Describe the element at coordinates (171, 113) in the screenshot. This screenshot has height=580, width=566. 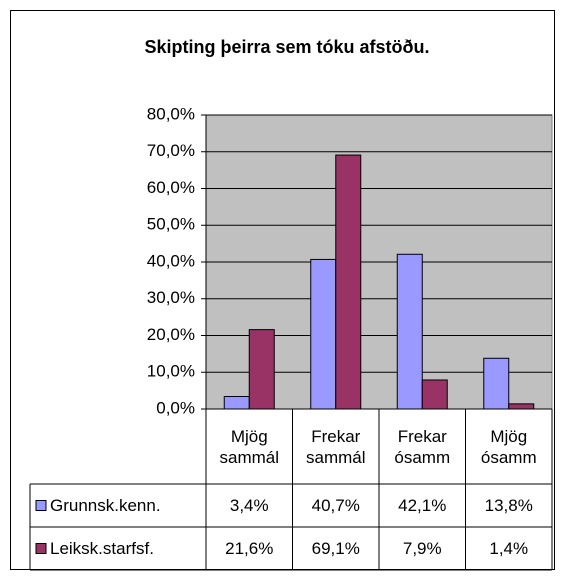
I see `y-tick-label: 80,0%` at that location.